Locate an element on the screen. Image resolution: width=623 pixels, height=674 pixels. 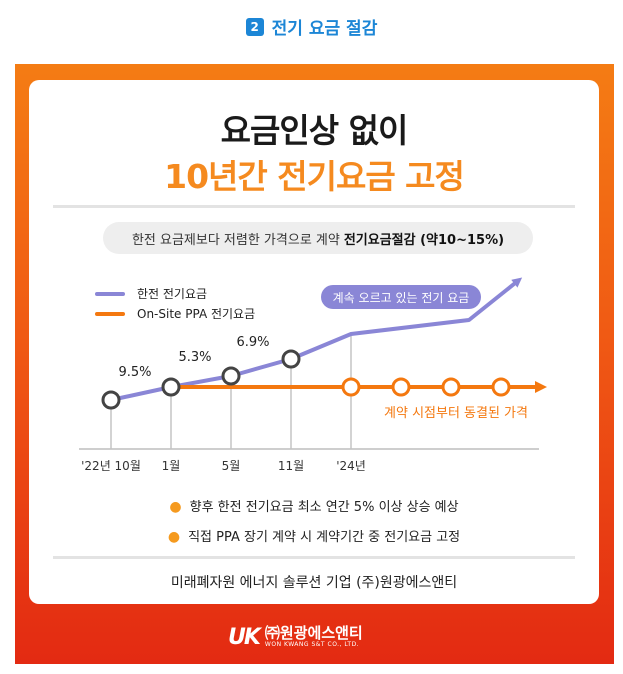
section-number-badge: 2 is located at coordinates (254, 26).